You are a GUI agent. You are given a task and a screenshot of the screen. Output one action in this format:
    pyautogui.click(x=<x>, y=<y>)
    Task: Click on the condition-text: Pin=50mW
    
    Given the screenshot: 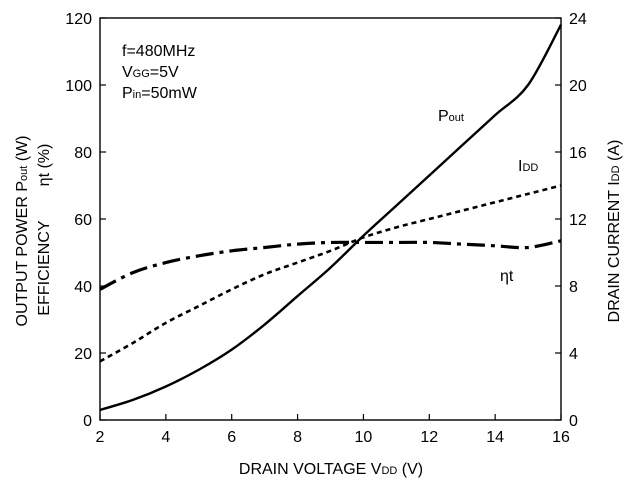 What is the action you would take?
    pyautogui.click(x=160, y=93)
    